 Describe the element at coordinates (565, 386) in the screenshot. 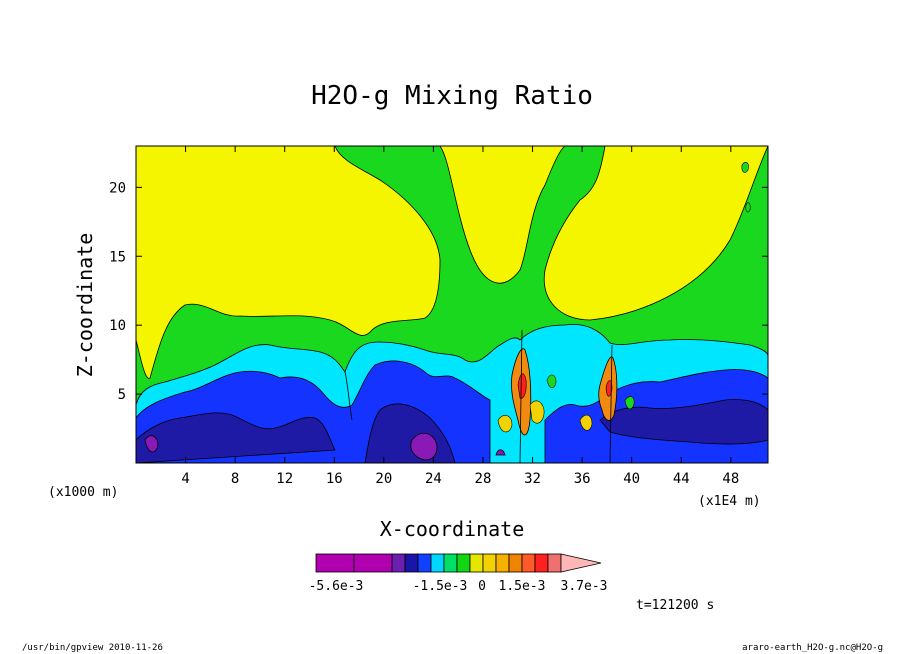

I see `region-red` at that location.